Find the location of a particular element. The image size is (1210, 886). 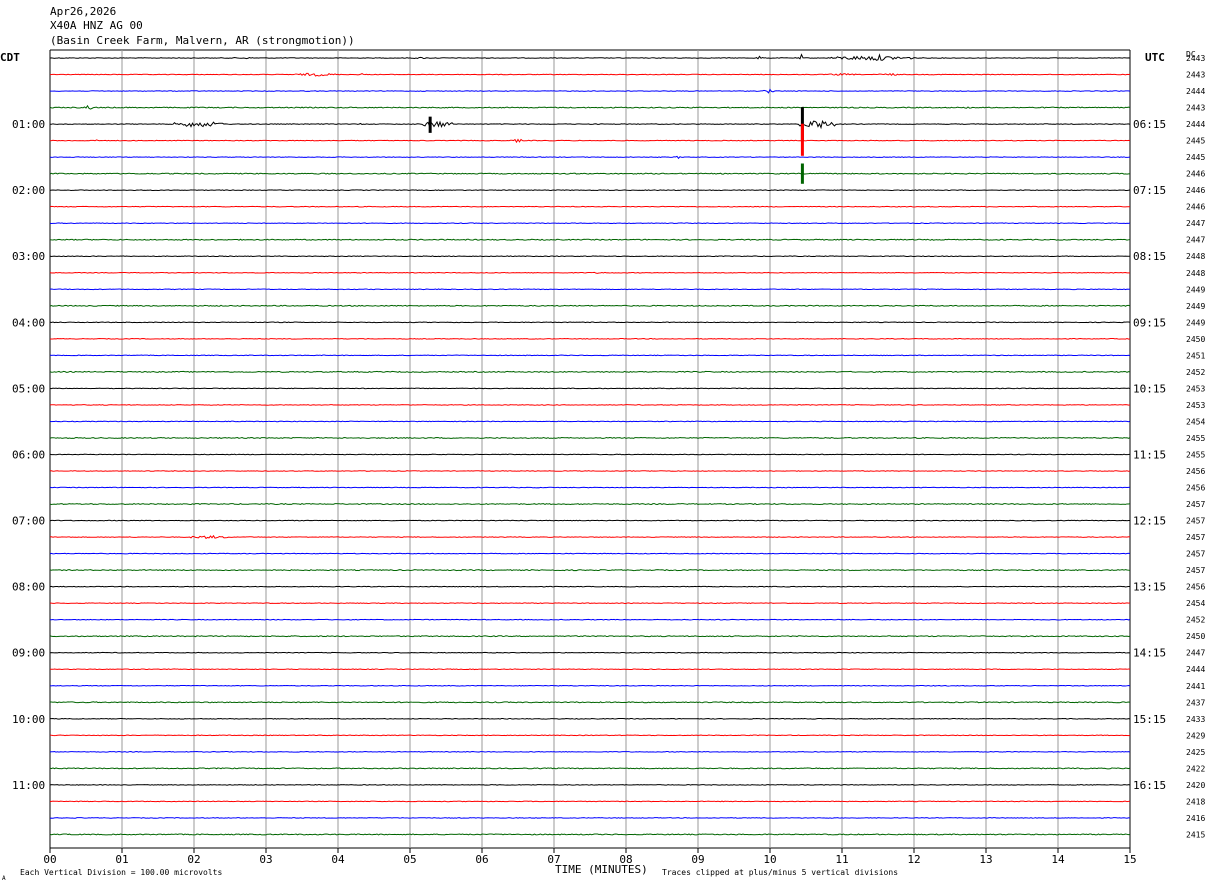

right-time-label-1: 07:15 is located at coordinates (1149, 190).